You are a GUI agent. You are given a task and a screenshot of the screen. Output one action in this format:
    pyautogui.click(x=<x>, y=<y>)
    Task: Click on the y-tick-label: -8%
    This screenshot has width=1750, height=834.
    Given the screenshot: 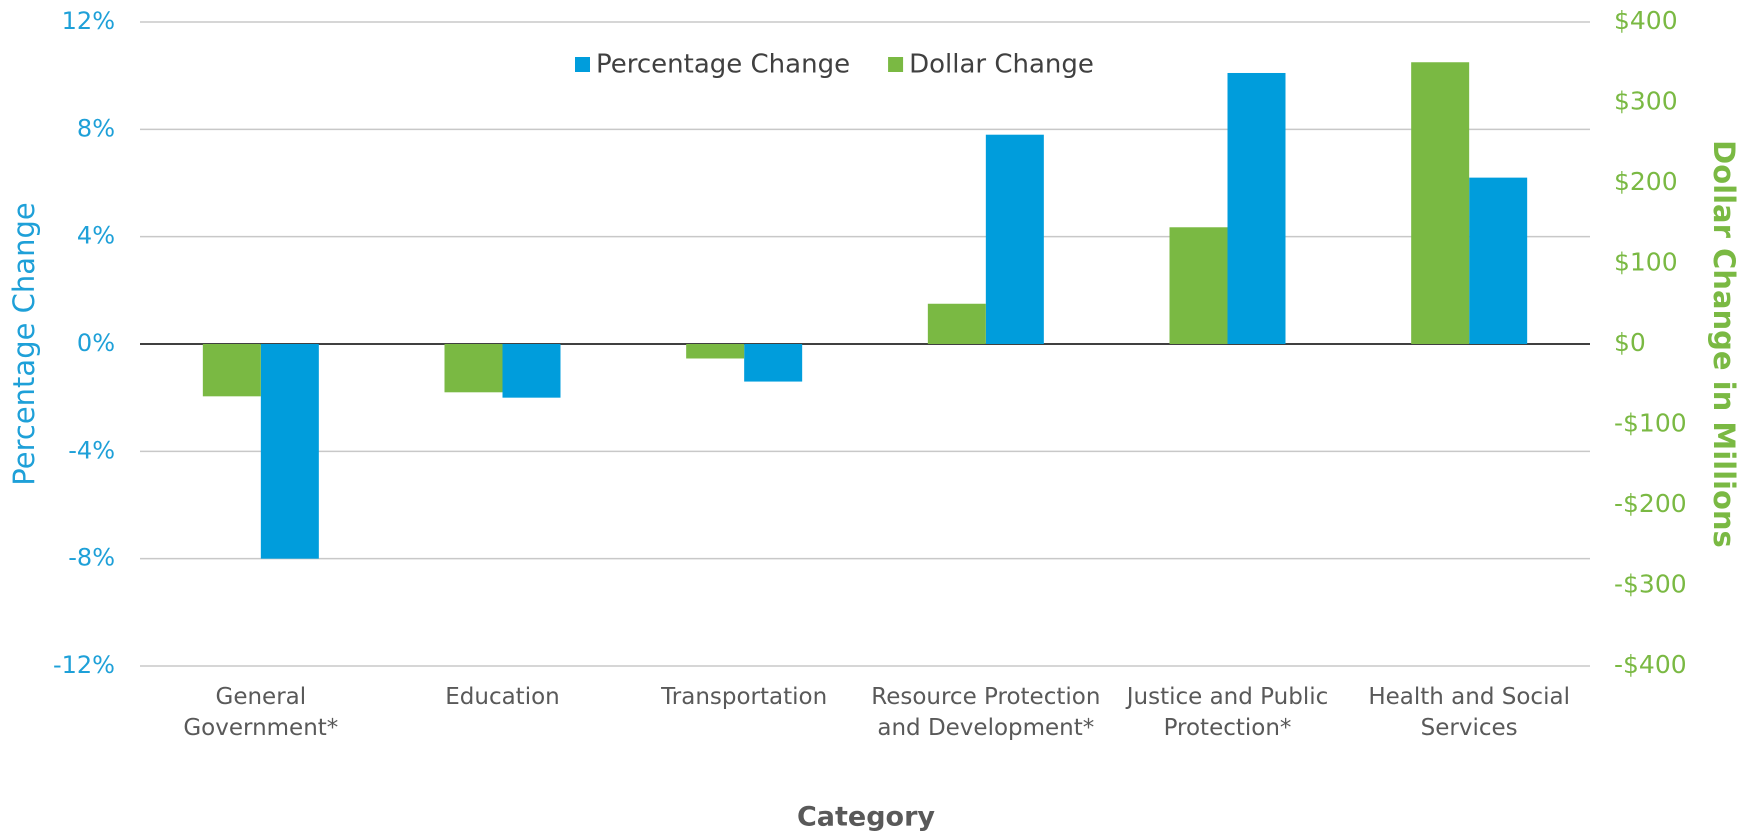 What is the action you would take?
    pyautogui.click(x=91, y=558)
    